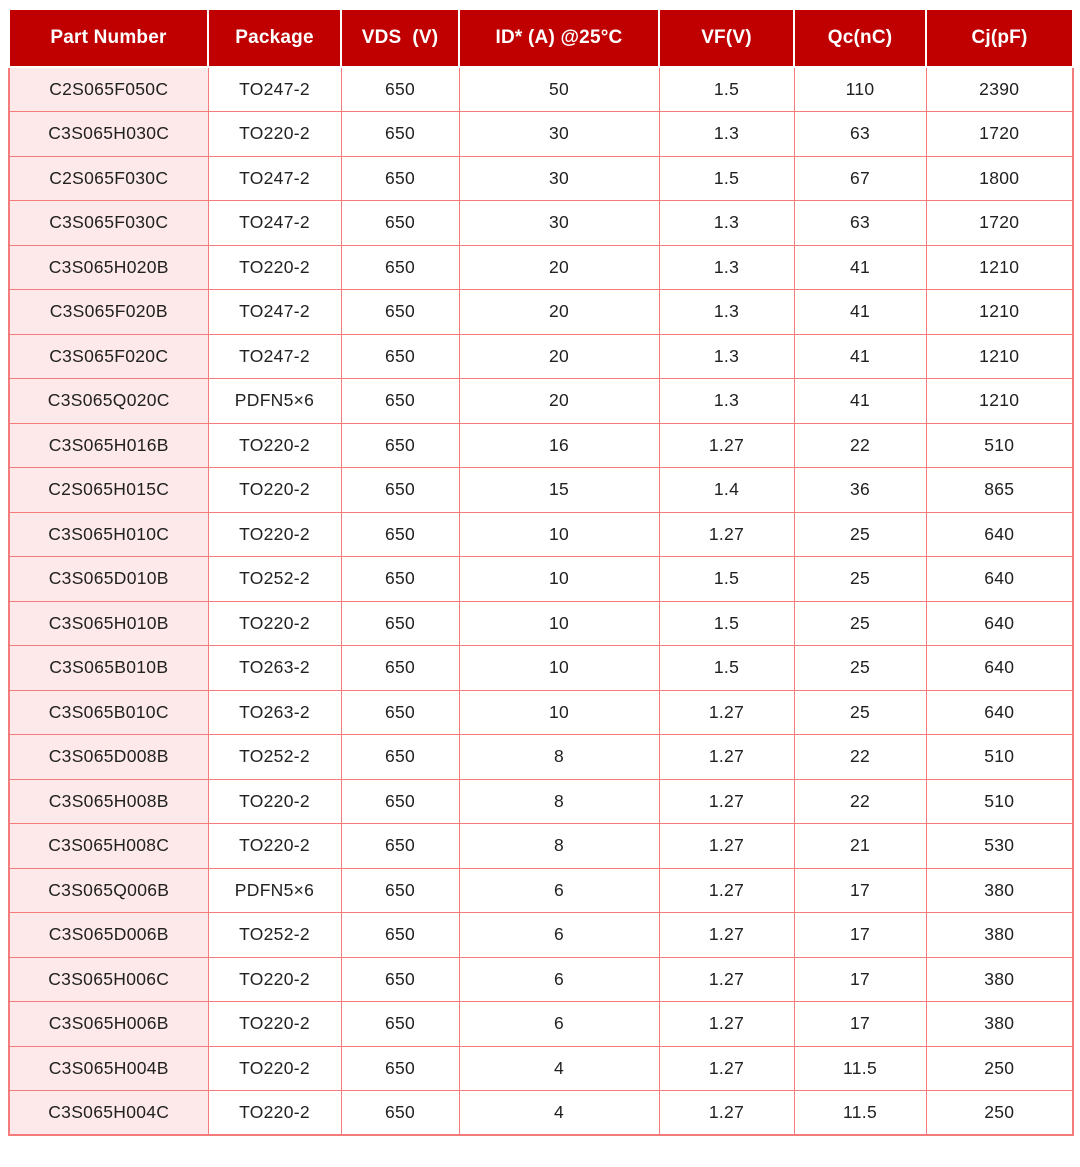  Describe the element at coordinates (559, 38) in the screenshot. I see `header-cell-id-current: ID* (A) @25°C` at that location.